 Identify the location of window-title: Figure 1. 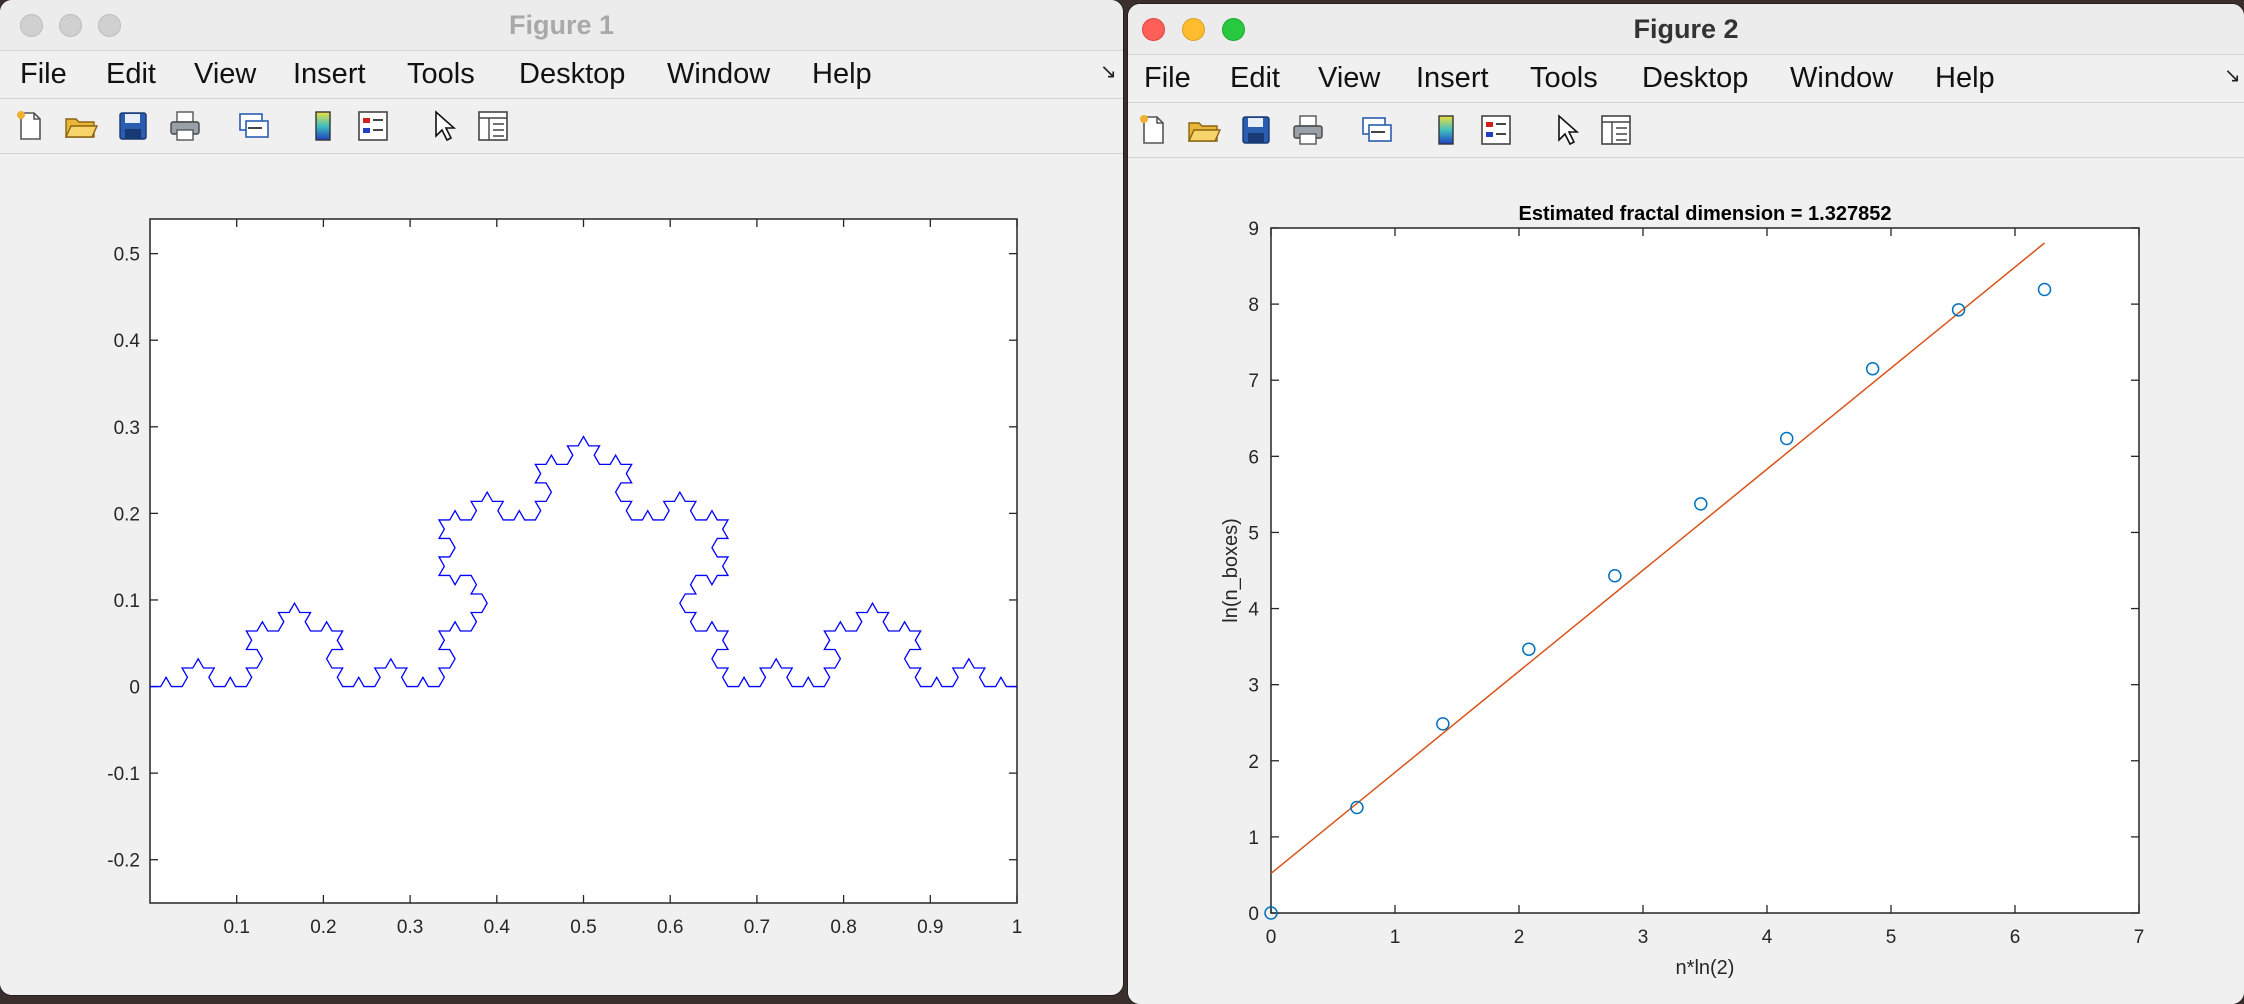
(561, 25).